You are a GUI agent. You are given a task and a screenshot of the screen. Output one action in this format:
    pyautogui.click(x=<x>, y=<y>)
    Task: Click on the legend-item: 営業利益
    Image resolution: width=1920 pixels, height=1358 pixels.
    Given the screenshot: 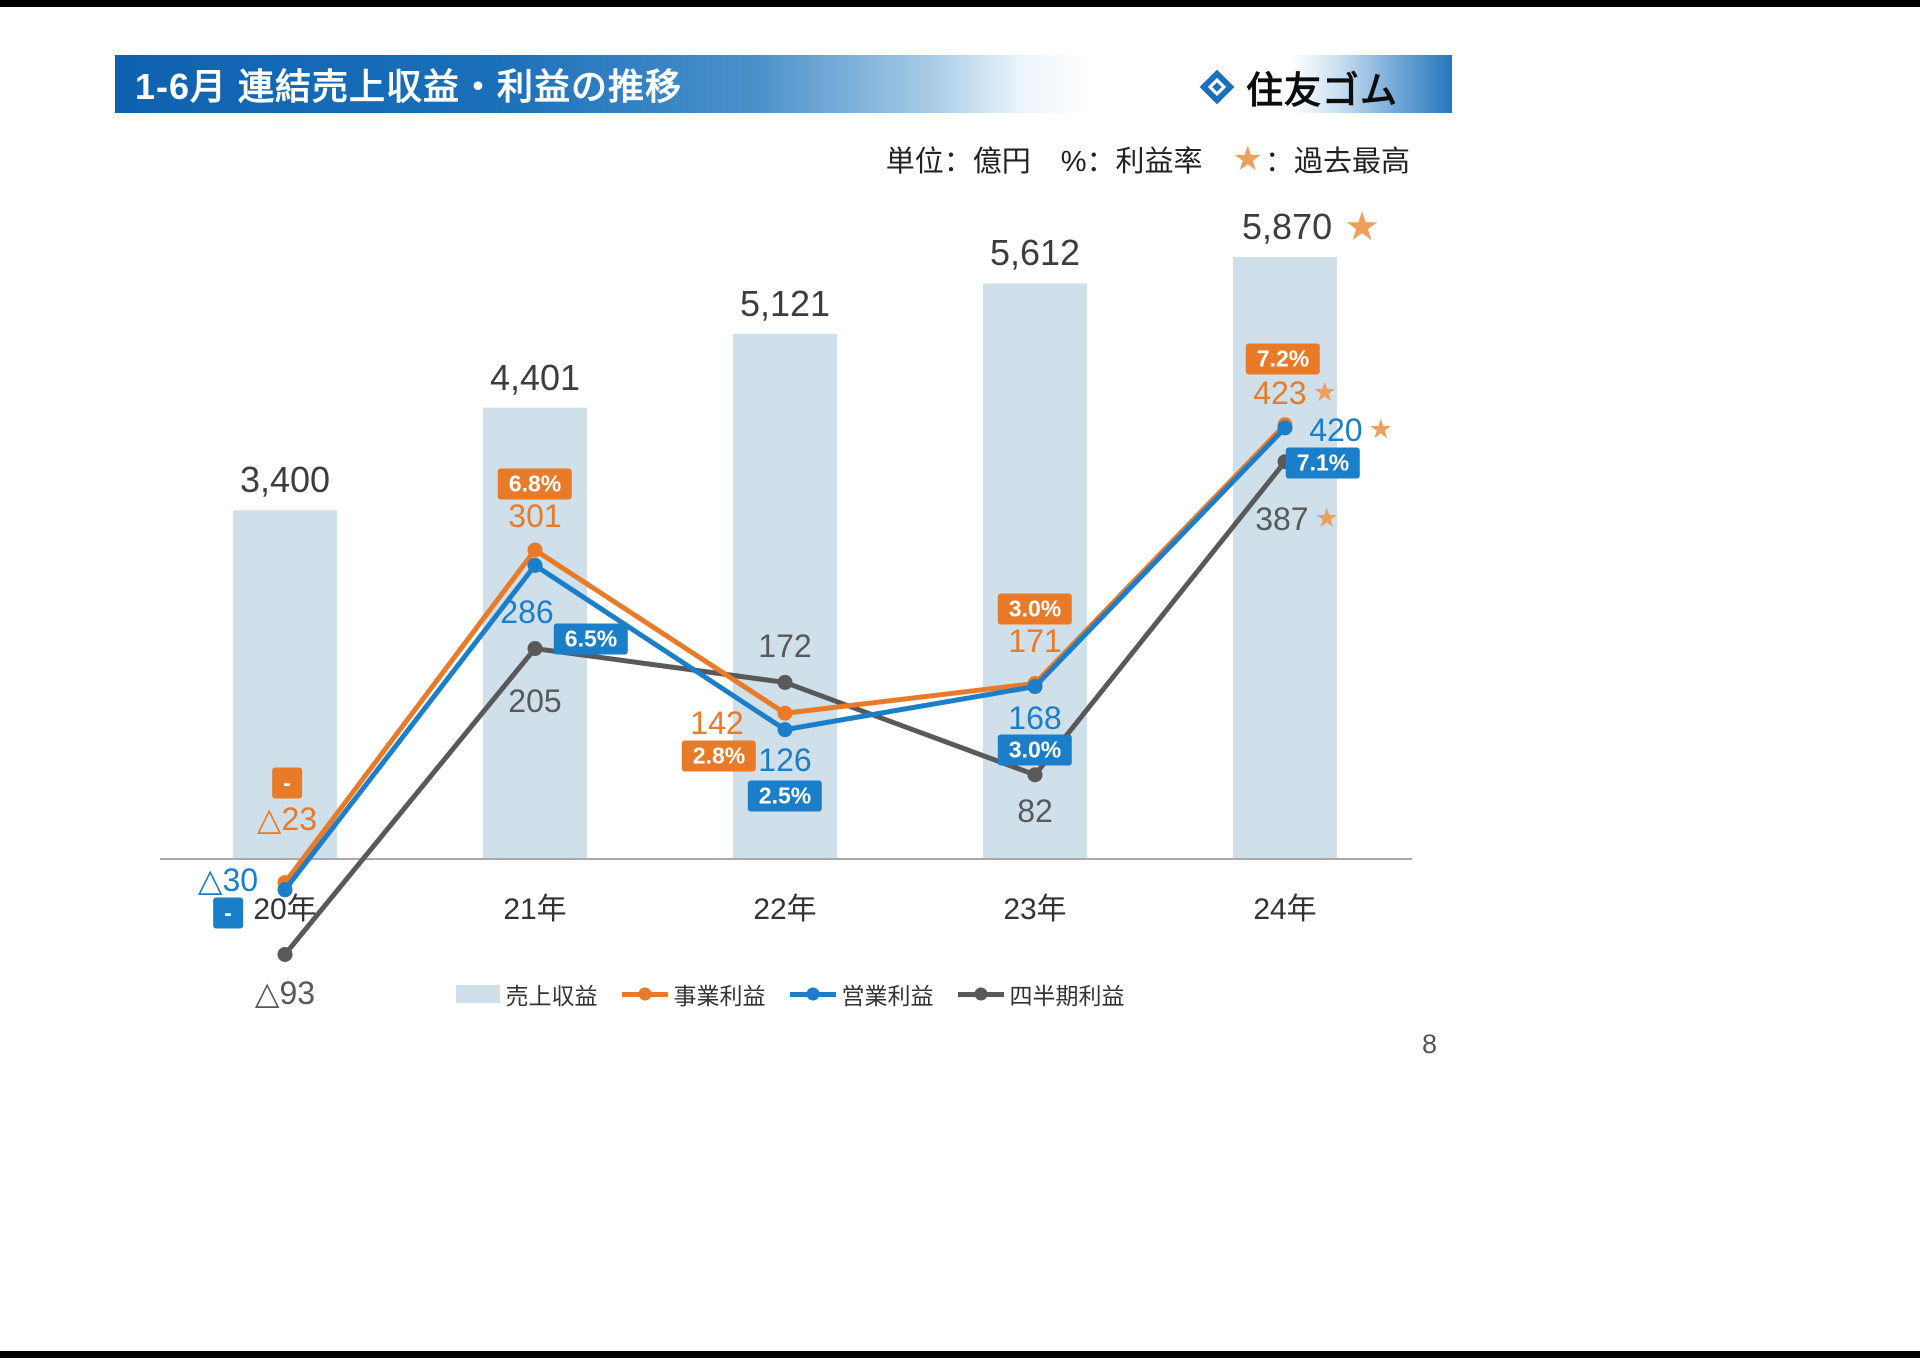 What is the action you would take?
    pyautogui.click(x=861, y=994)
    